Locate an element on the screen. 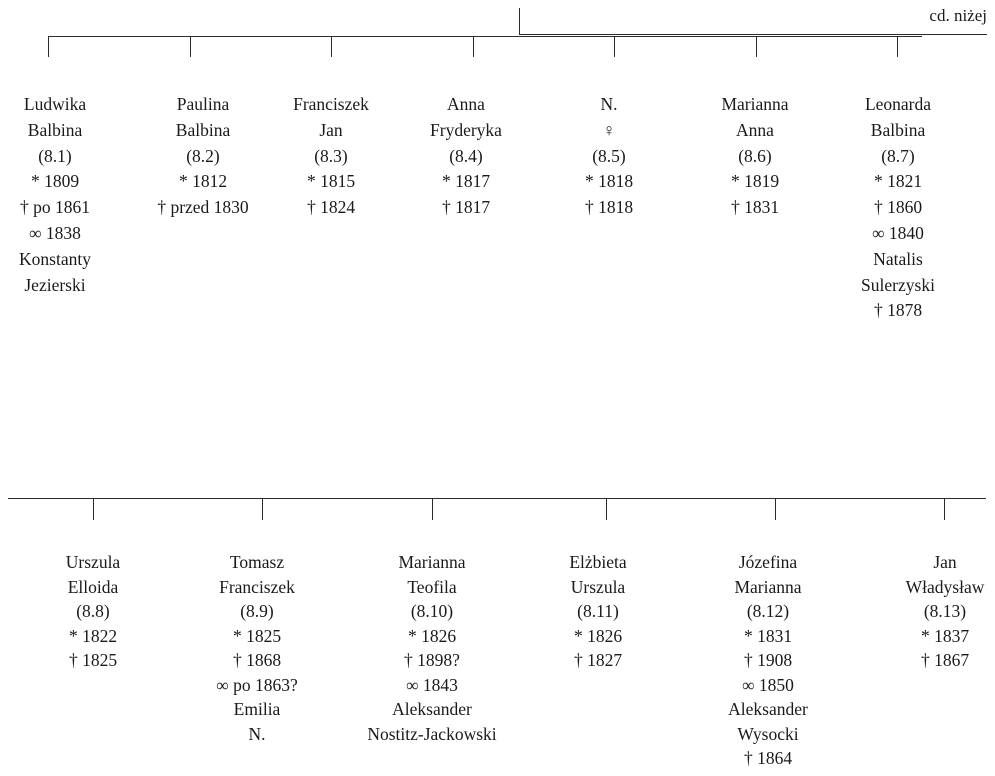 The image size is (995, 776). person-entry: Franciszek Jan (8.3) * 1815 † 1824 is located at coordinates (331, 156).